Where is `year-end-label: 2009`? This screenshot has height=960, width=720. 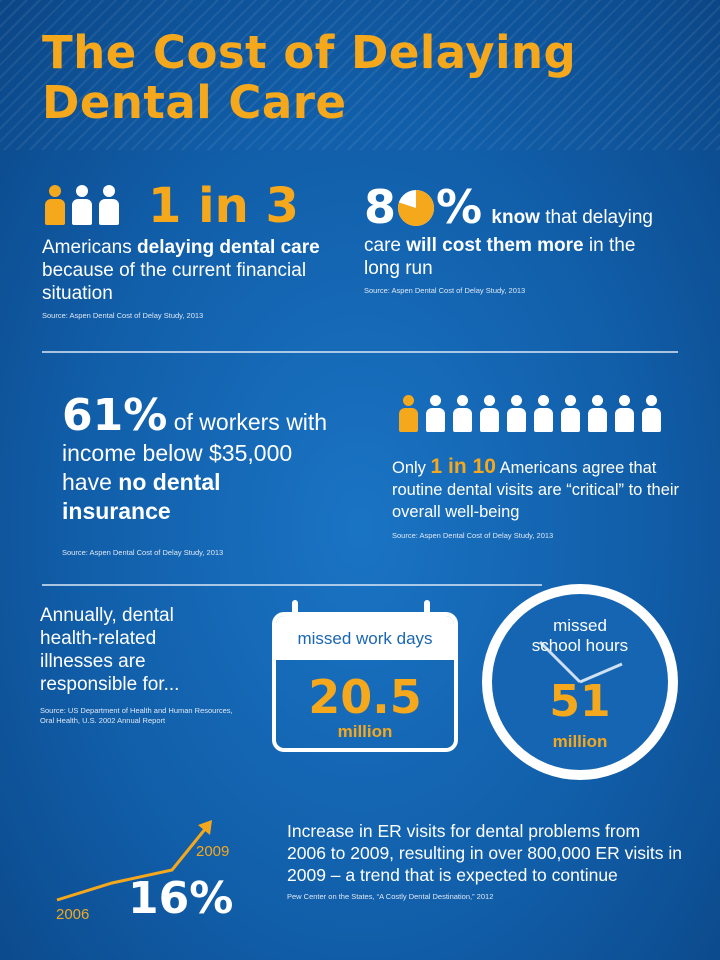 year-end-label: 2009 is located at coordinates (213, 851).